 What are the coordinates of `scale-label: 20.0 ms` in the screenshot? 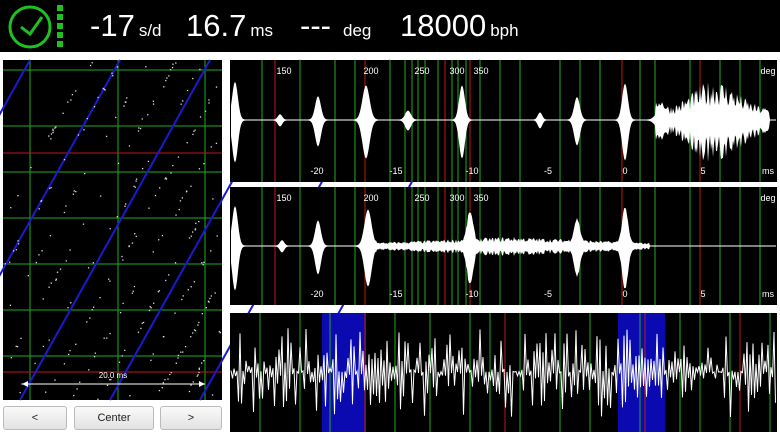 It's located at (113, 375).